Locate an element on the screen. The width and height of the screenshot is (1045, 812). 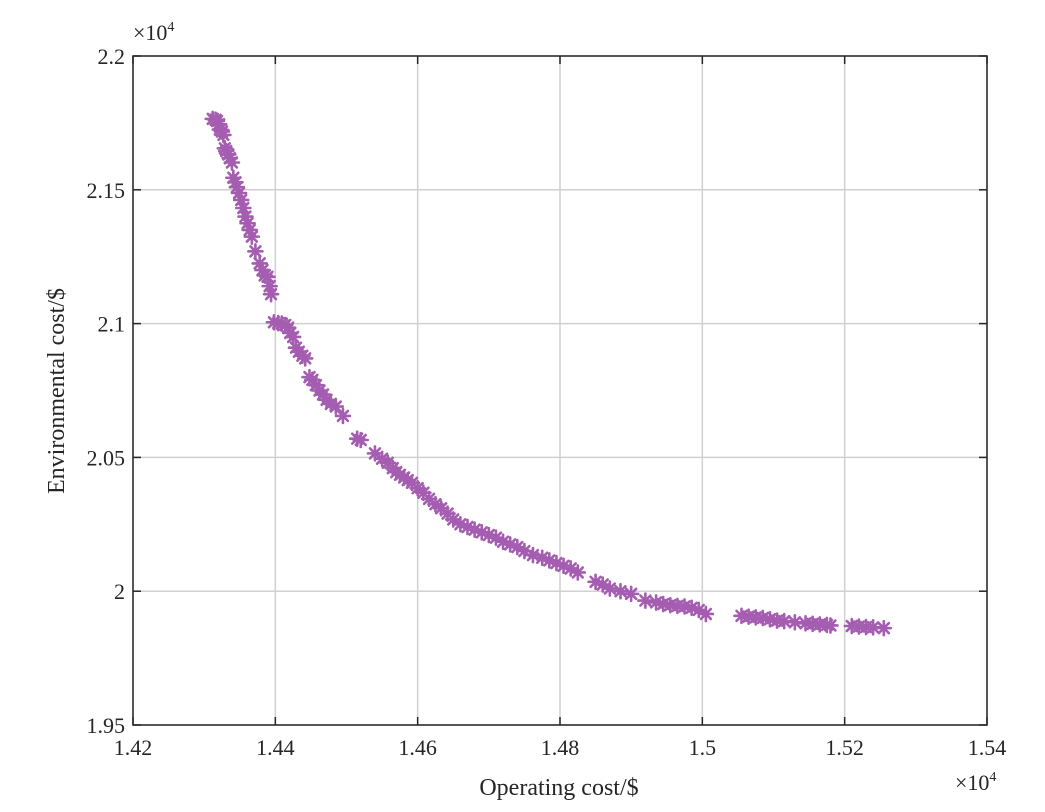
y-exponent-base: ×10 is located at coordinates (150, 32).